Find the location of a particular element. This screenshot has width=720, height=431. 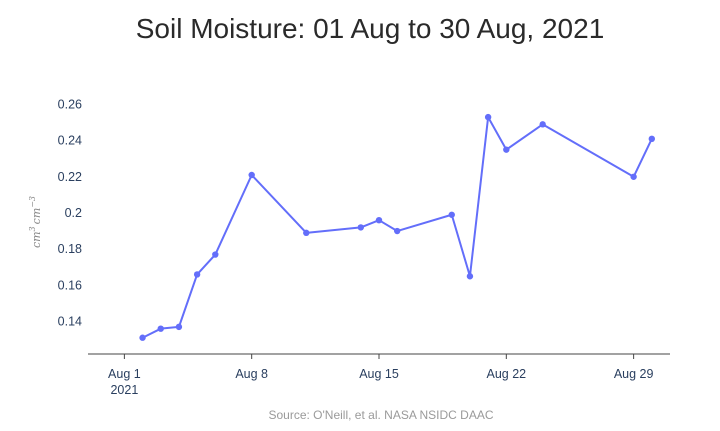

x-tick-label: Aug 1 is located at coordinates (124, 374).